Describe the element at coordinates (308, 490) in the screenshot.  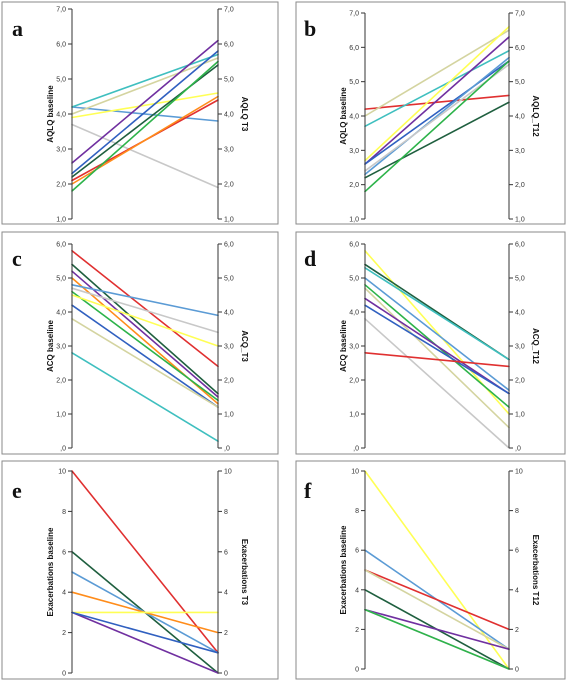
I see `panel-letter: f` at that location.